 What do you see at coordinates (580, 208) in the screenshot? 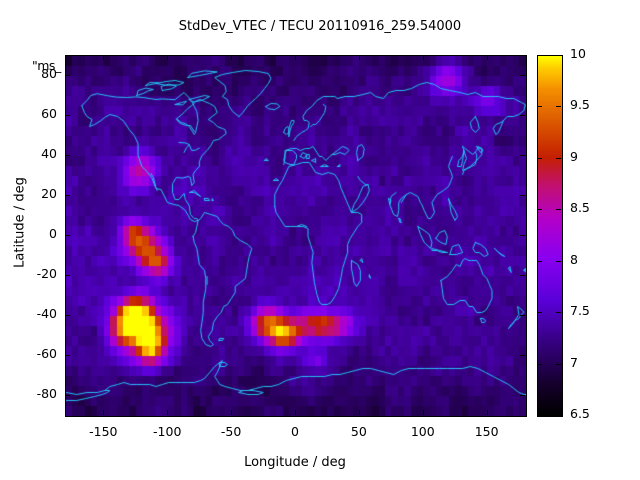
I see `colorbar-tick-label: 8.5` at bounding box center [580, 208].